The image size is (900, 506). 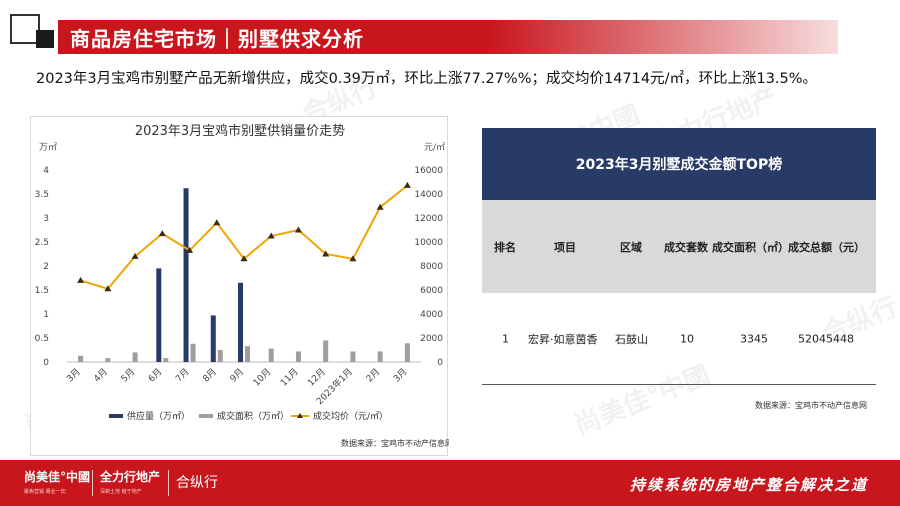 I want to click on footer-slogan: 持续系统的房地产整合解决之道, so click(x=748, y=485).